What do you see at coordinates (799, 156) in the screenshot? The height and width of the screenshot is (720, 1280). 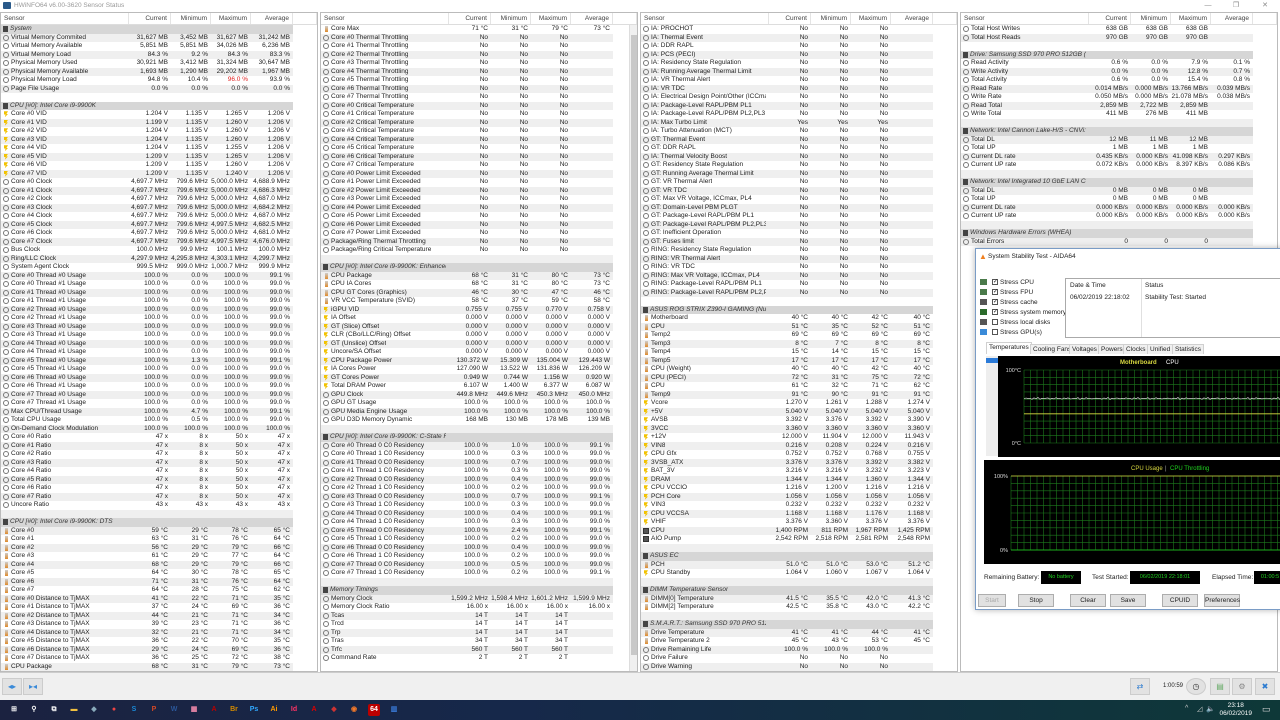 I see `sensor-row: IA: Thermal Velocity Boost No No No` at bounding box center [799, 156].